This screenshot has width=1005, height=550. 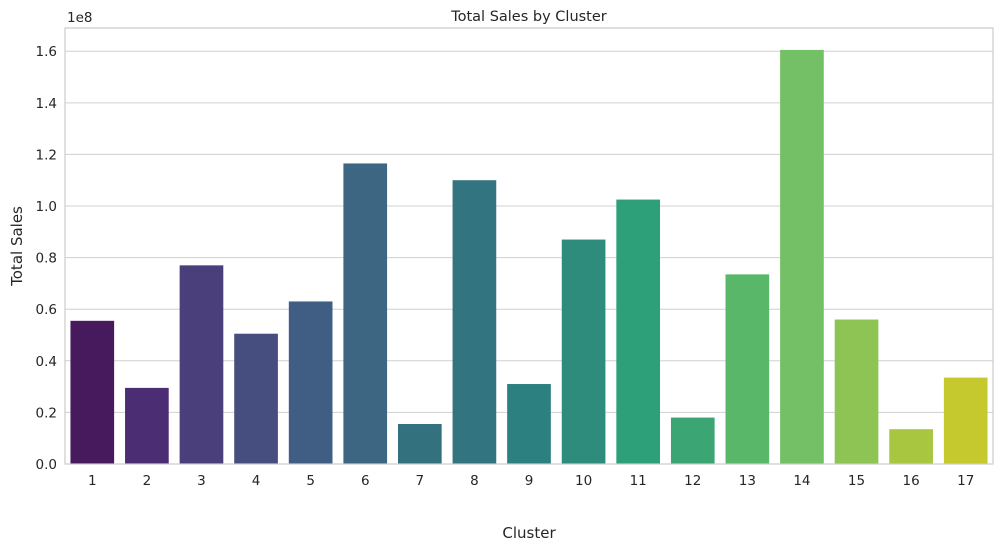 I want to click on y-tick-labels: 0.0 0.2 0.4 0.6 0.8 1.0 1.2 1.4 1.6, so click(x=46, y=258).